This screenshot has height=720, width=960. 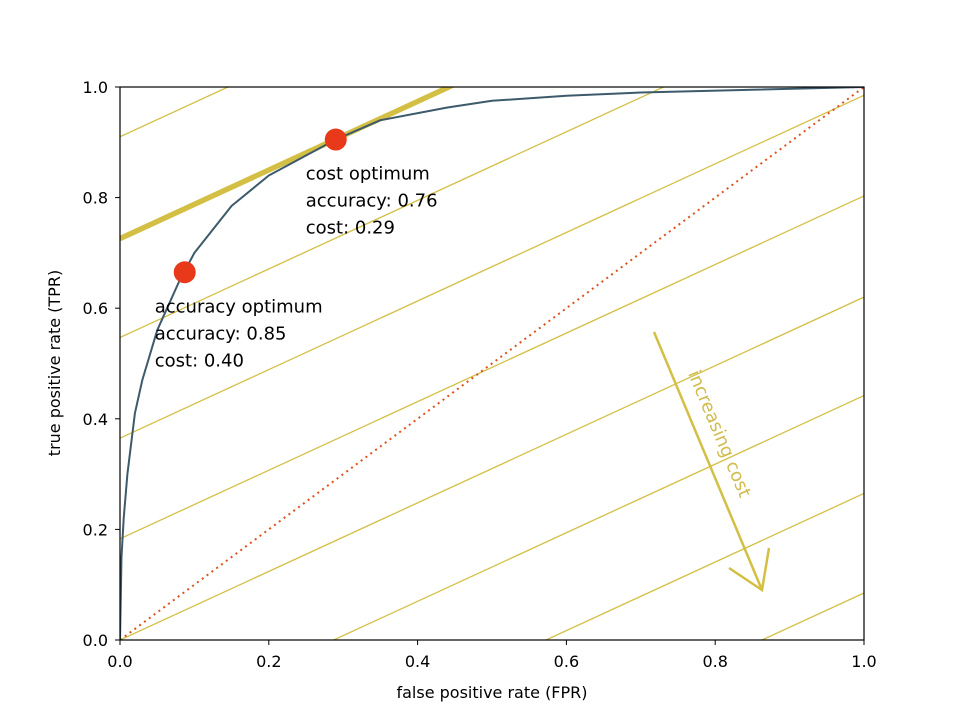 I want to click on x-axis-label: false positive rate (FPR), so click(x=491, y=692).